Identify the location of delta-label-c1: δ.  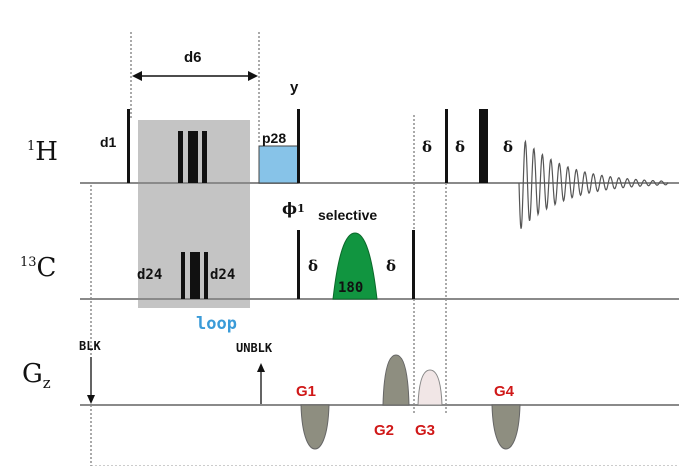
(313, 266).